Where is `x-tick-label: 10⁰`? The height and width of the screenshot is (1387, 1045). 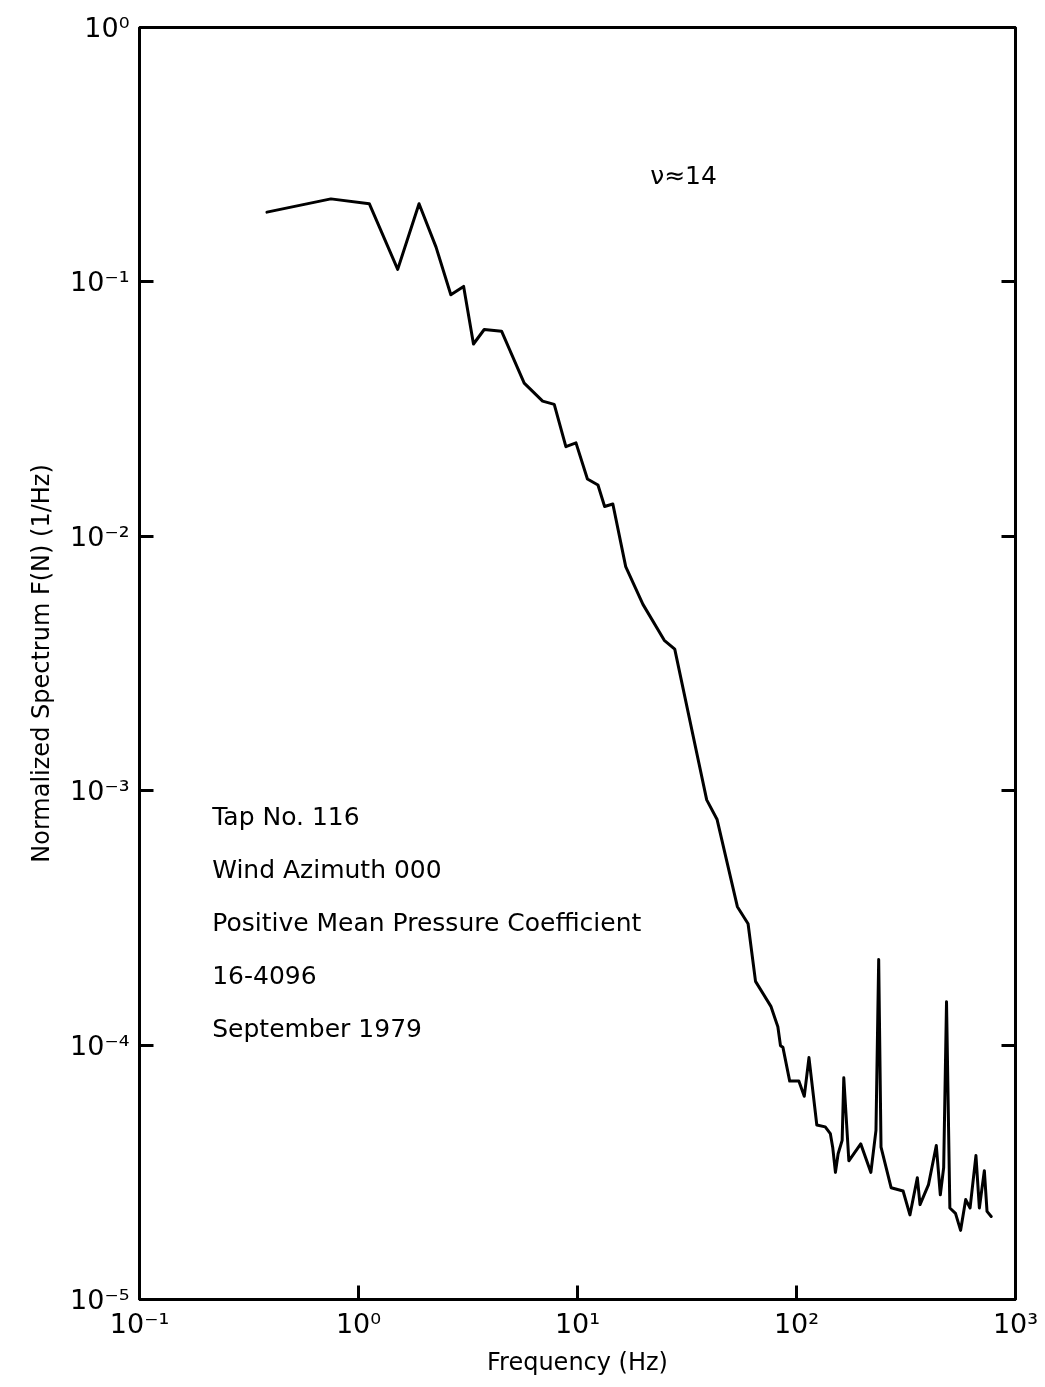
x-tick-label: 10⁰ is located at coordinates (358, 1323).